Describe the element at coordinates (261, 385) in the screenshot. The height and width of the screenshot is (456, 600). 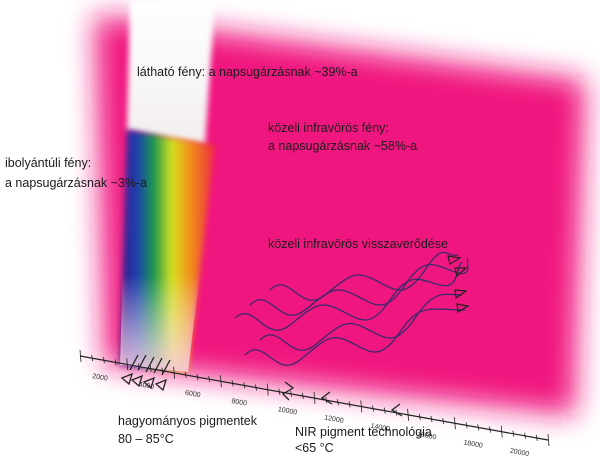
I see `incoming-arrows` at that location.